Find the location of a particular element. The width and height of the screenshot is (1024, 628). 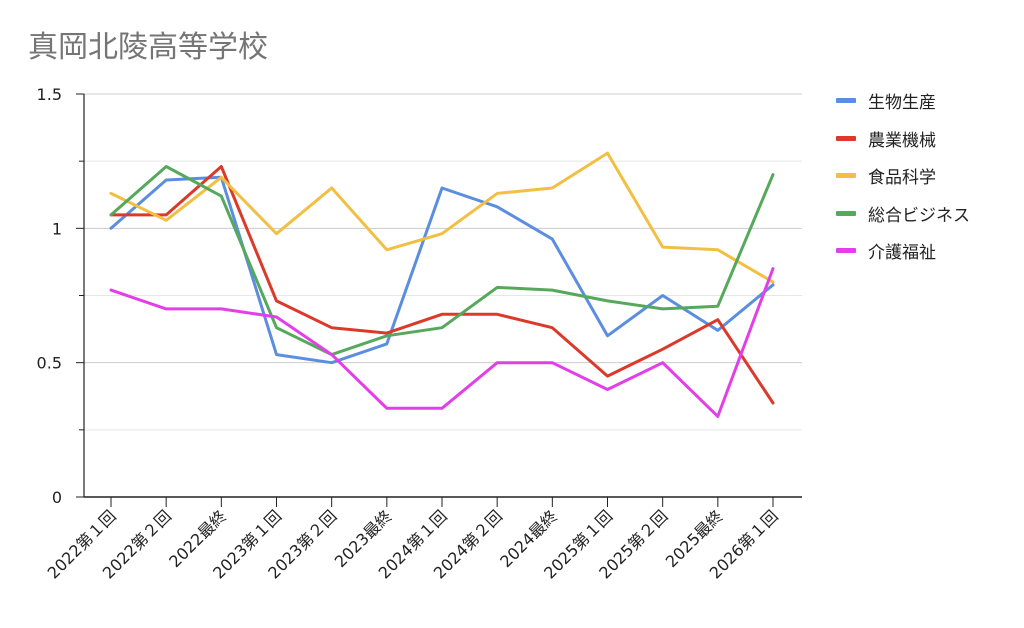

legend-label: 食品科学 is located at coordinates (902, 178).